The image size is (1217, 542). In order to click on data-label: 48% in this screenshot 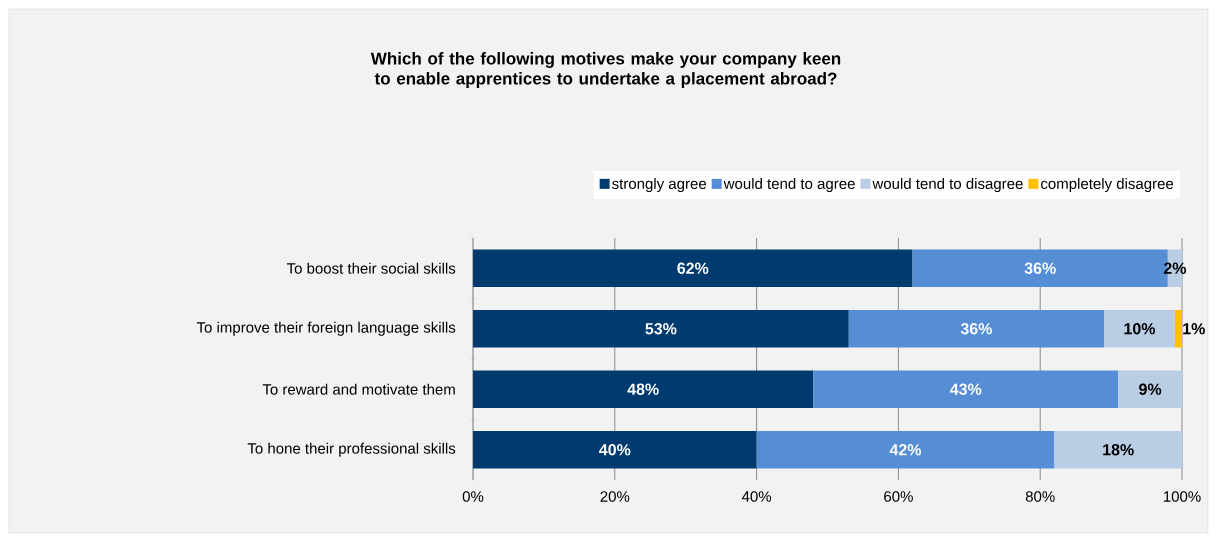, I will do `click(643, 389)`.